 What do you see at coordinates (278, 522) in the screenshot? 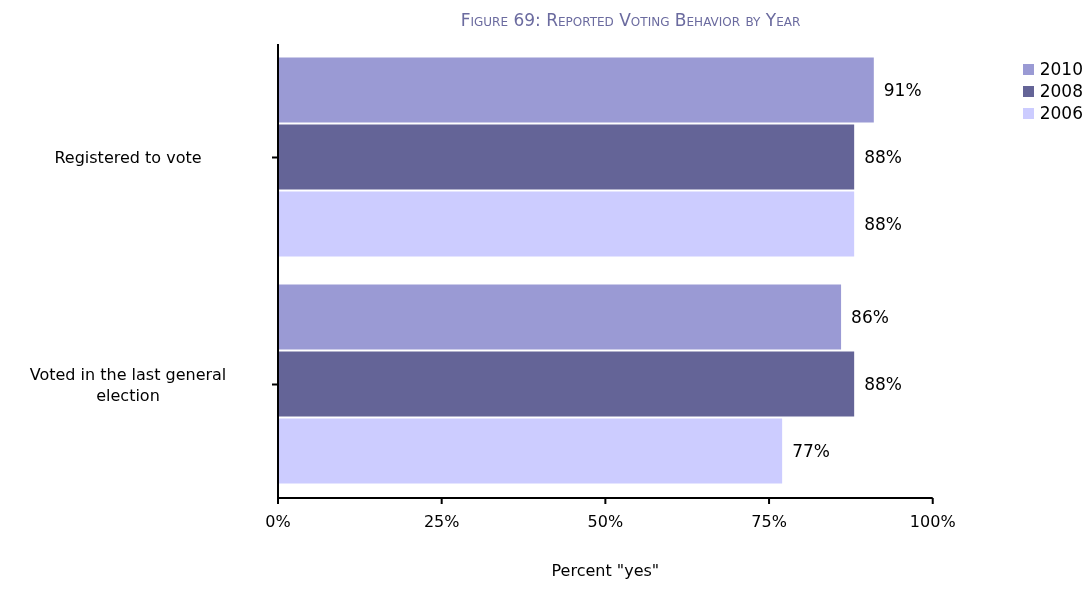
I see `x-tick-label: 0%` at bounding box center [278, 522].